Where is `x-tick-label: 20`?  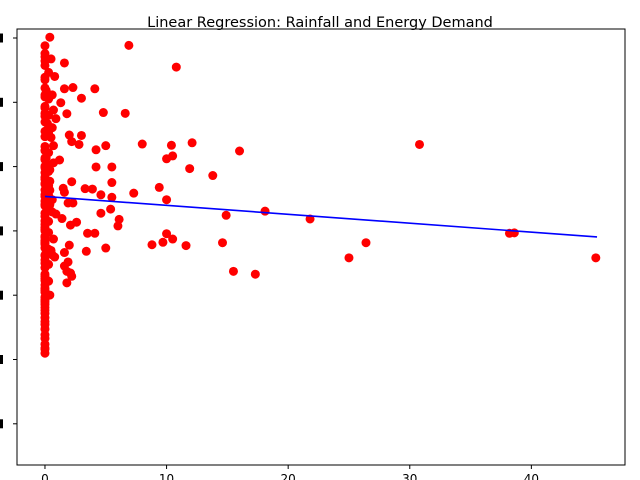 x-tick-label: 20 is located at coordinates (288, 476).